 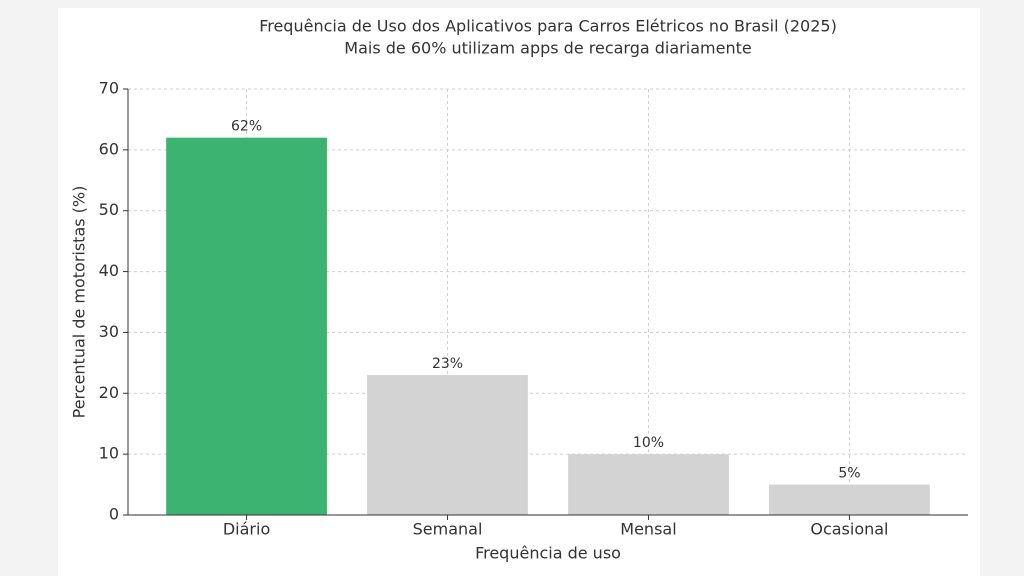 What do you see at coordinates (548, 553) in the screenshot?
I see `x-axis-label: Frequência de uso` at bounding box center [548, 553].